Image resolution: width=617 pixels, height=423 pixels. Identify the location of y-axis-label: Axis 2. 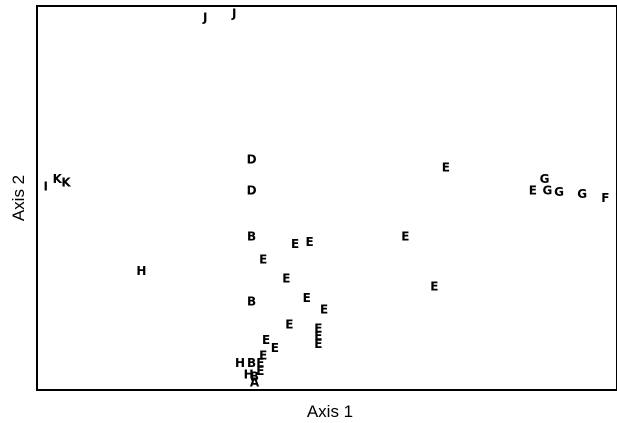
(18, 198).